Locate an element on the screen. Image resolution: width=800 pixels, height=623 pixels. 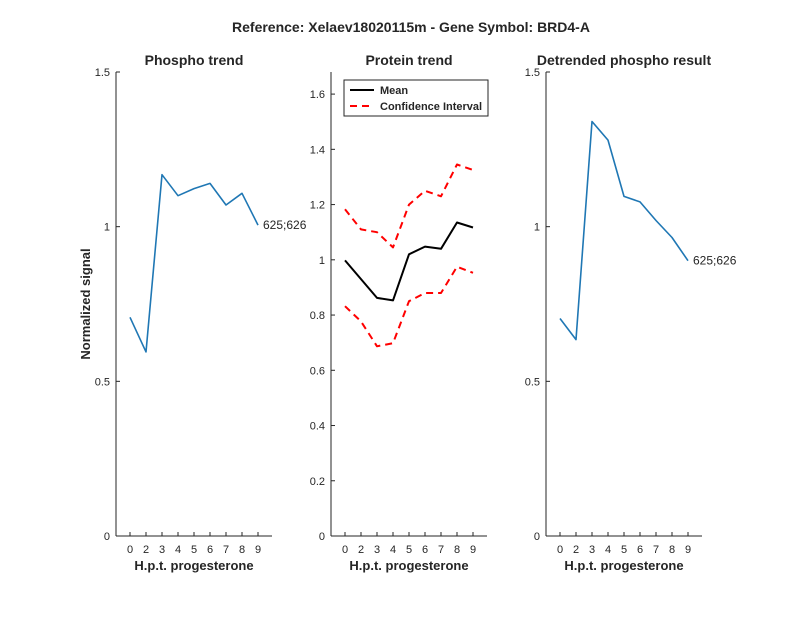
panel-title: Detrended phospho result is located at coordinates (624, 60).